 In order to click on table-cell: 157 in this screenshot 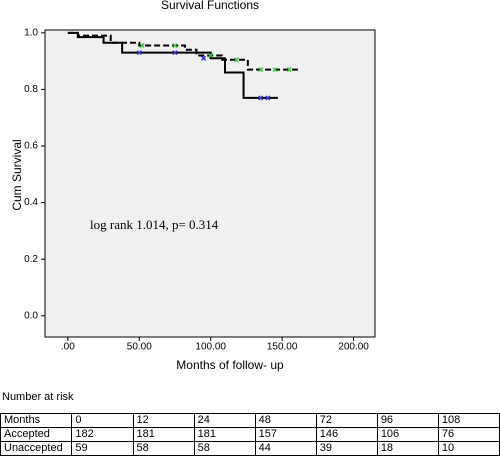, I will do `click(285, 434)`.